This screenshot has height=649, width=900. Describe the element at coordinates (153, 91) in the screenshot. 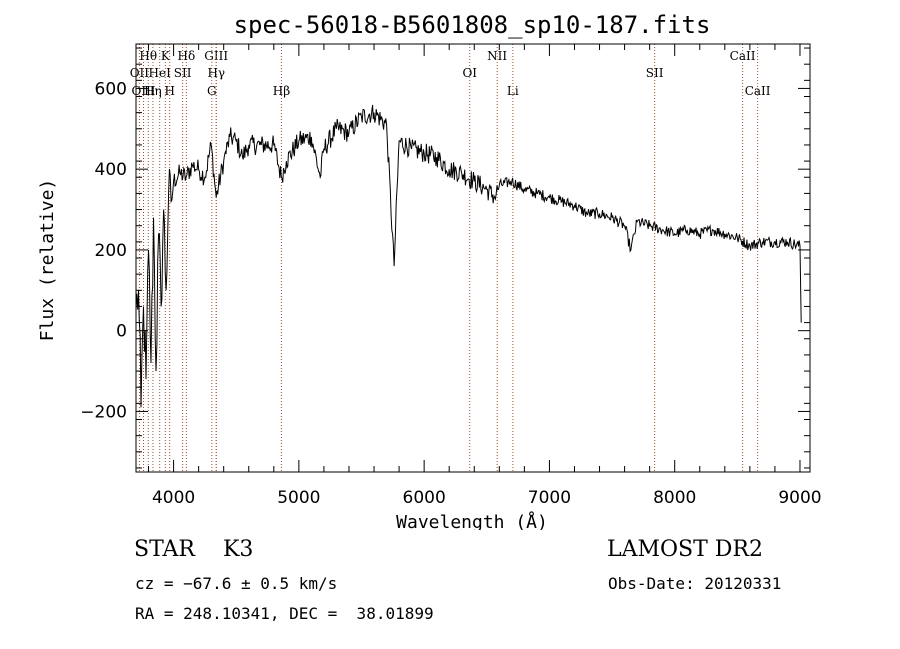

I see `line-marker-label: Hη` at that location.